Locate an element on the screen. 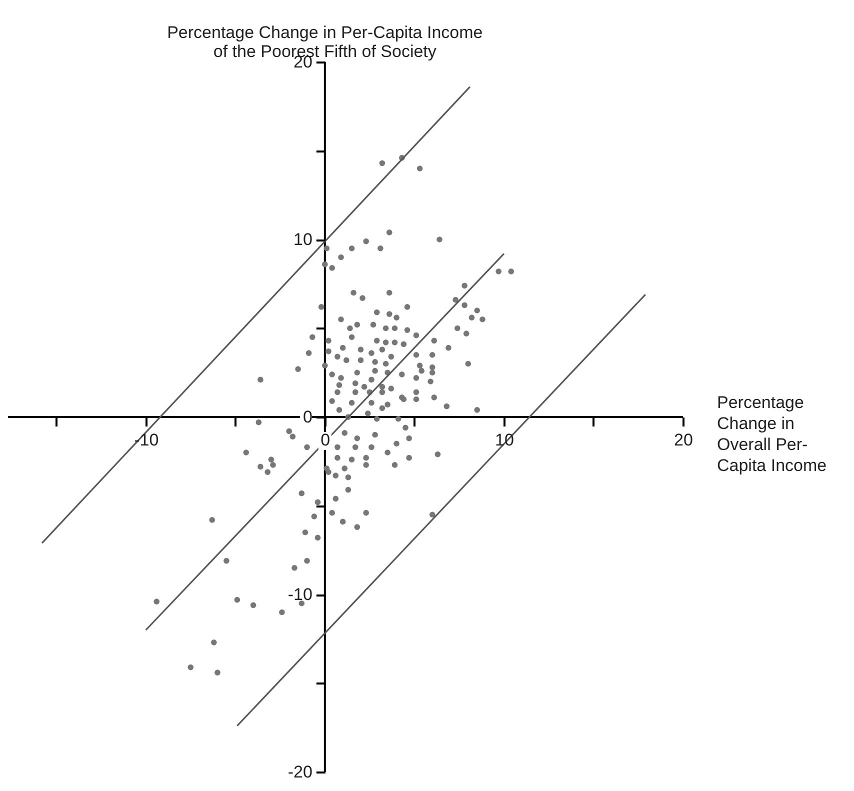  y-tick-label: -10 is located at coordinates (300, 594).